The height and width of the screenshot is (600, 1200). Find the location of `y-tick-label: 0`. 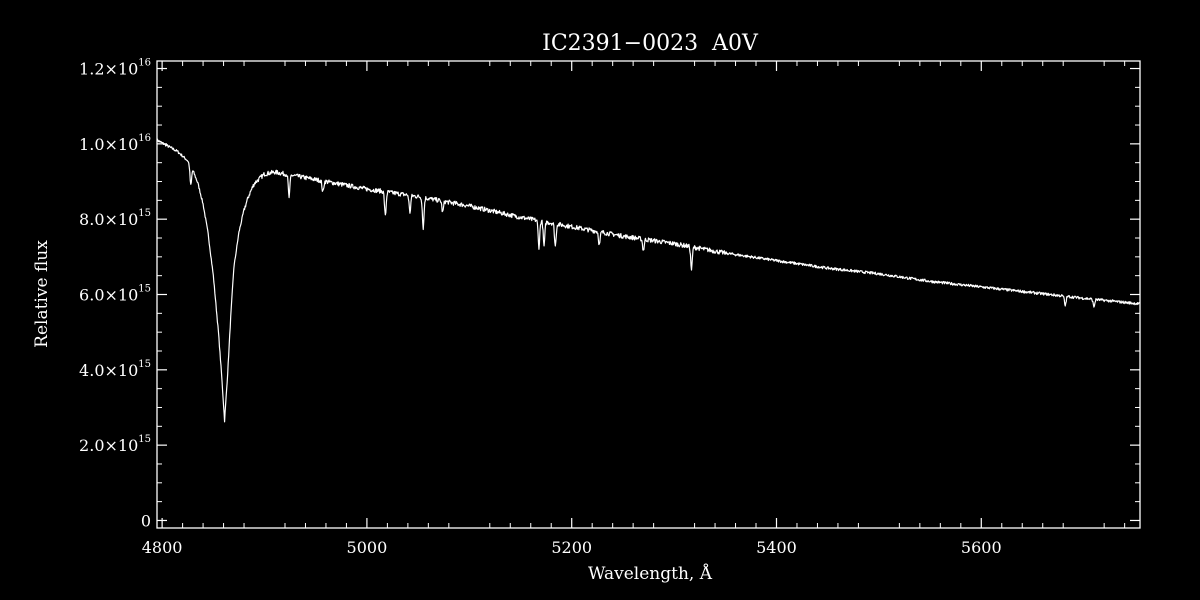

y-tick-label: 0 is located at coordinates (146, 520).